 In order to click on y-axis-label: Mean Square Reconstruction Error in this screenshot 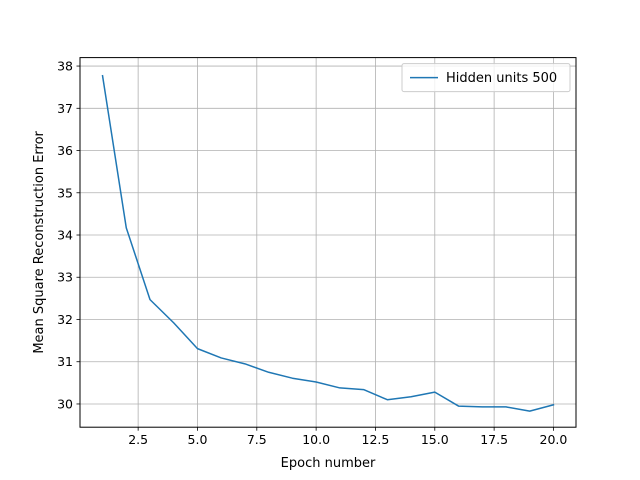, I will do `click(39, 241)`.